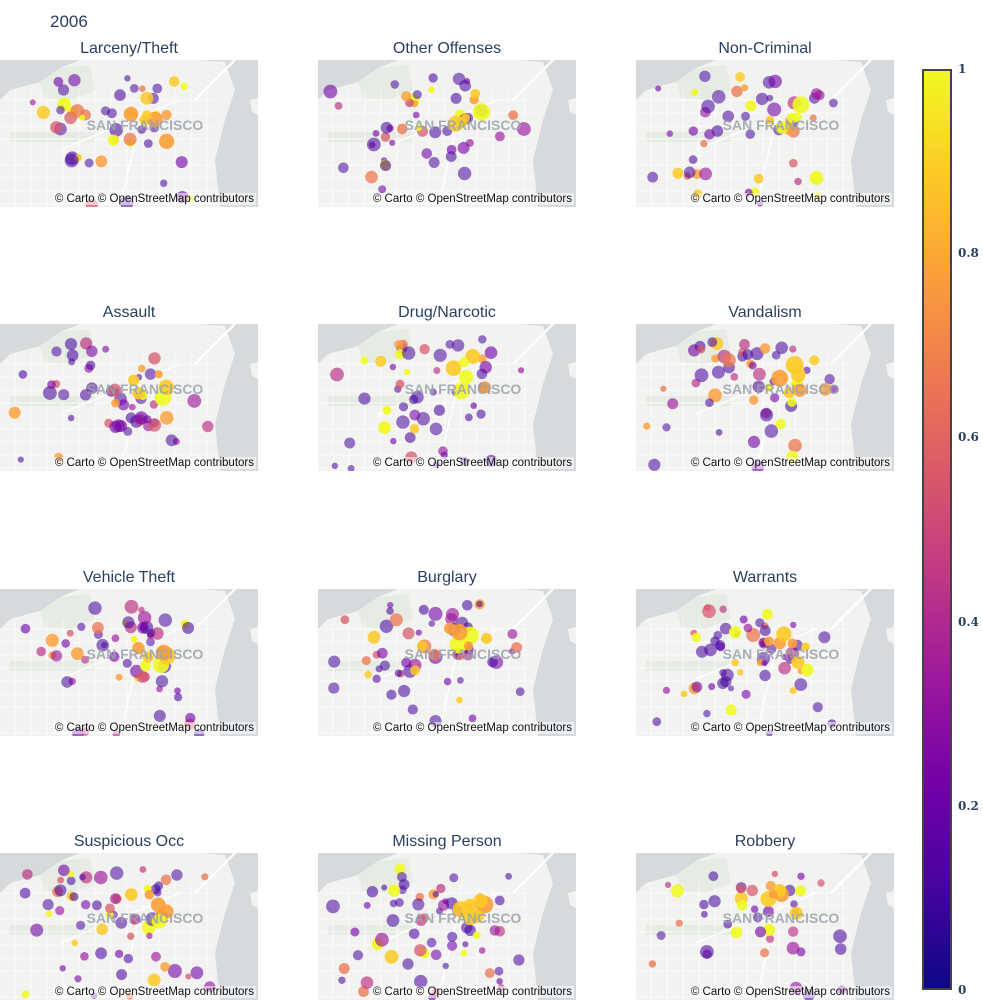 Image resolution: width=983 pixels, height=1000 pixels. I want to click on colorbar-tick-label: 0.4, so click(968, 621).